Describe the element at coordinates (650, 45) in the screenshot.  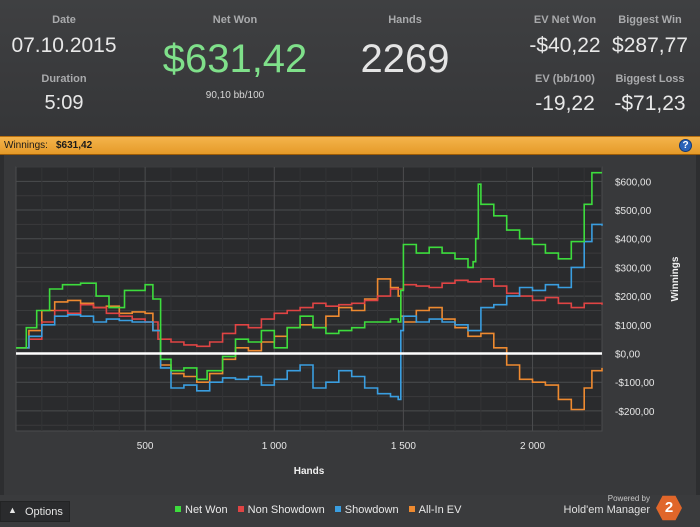
I see `biggest-win-value: $287,77` at that location.